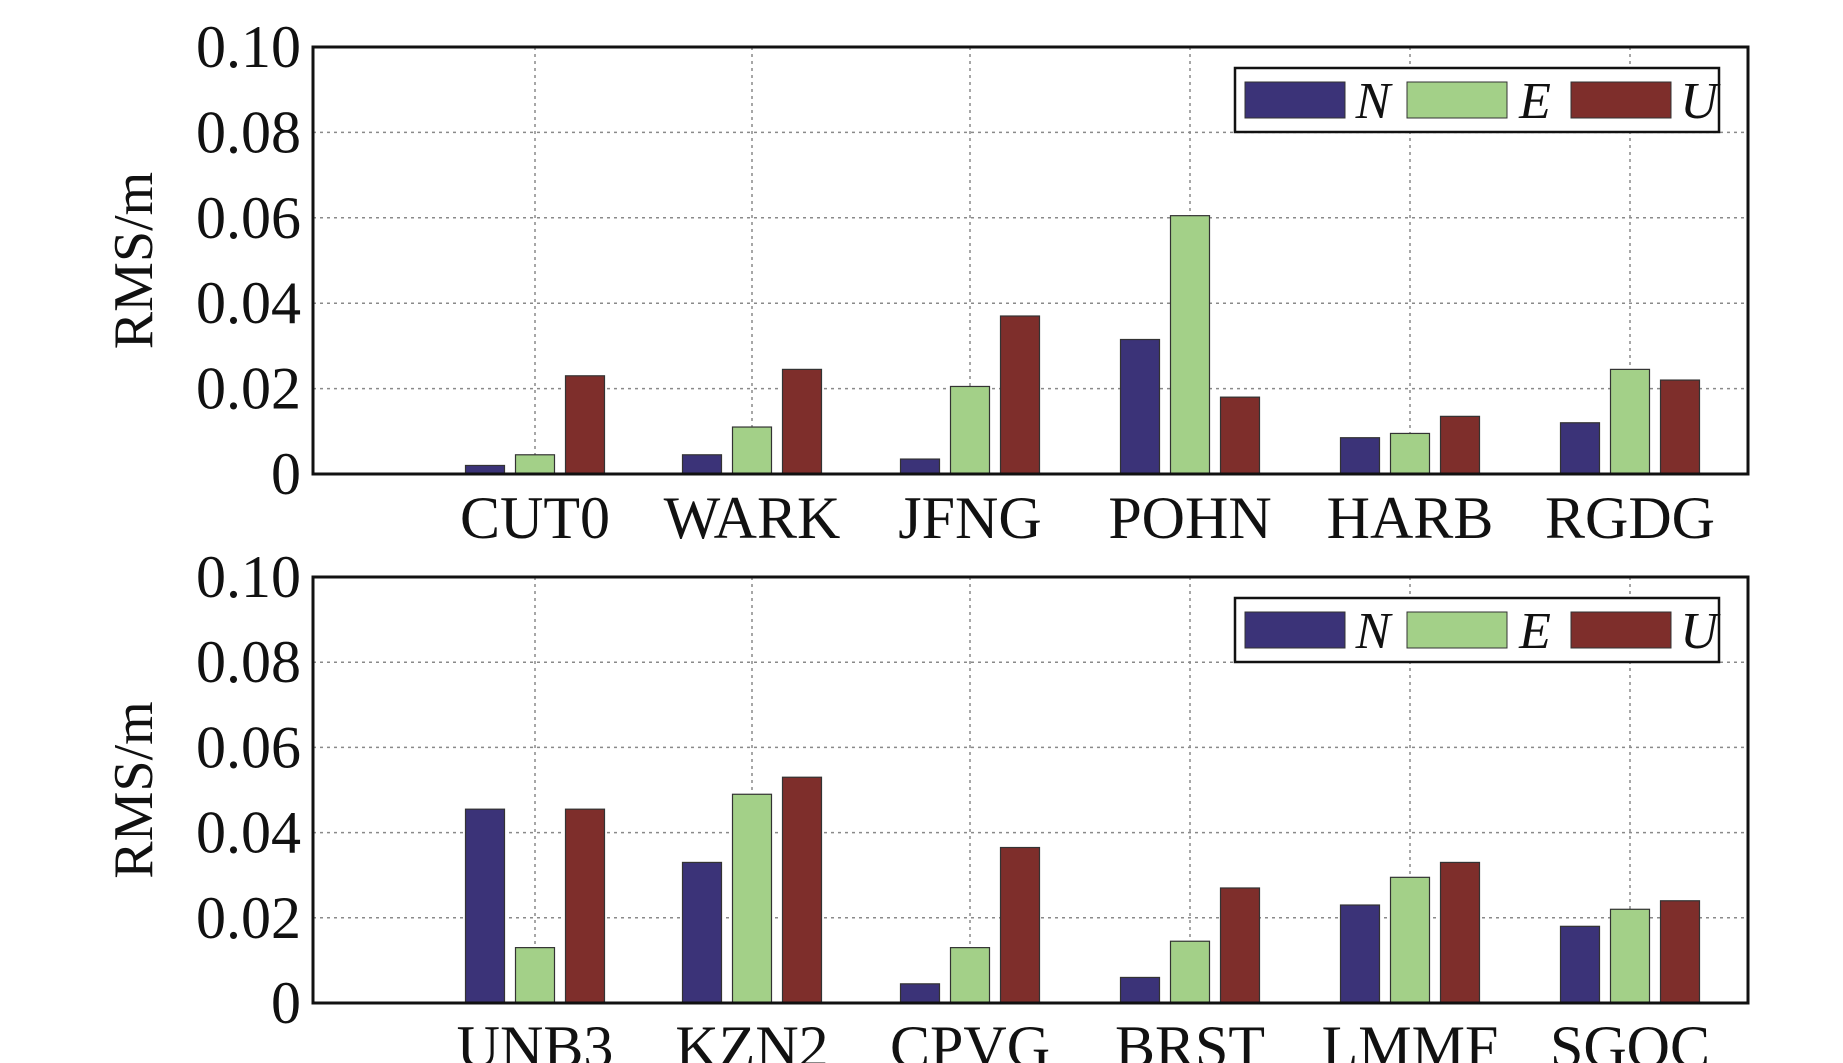 This screenshot has height=1063, width=1843. What do you see at coordinates (535, 1038) in the screenshot?
I see `x-tick-label: UNB3` at bounding box center [535, 1038].